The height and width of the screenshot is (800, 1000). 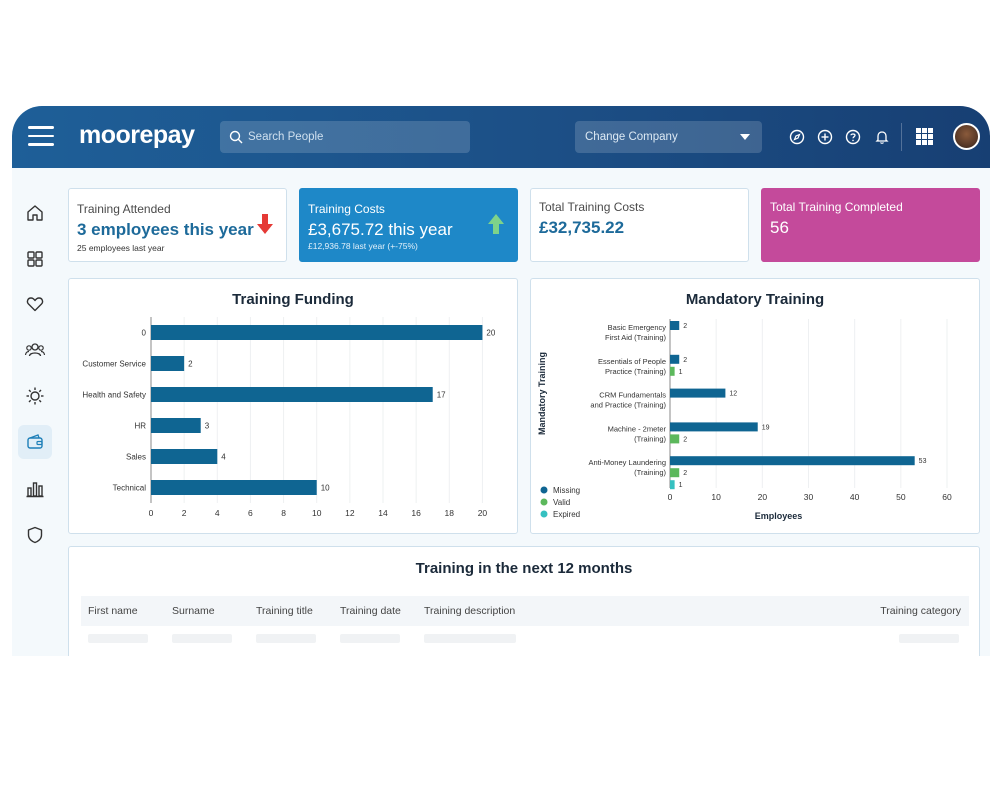 I want to click on data-label: 4, so click(x=223, y=457).